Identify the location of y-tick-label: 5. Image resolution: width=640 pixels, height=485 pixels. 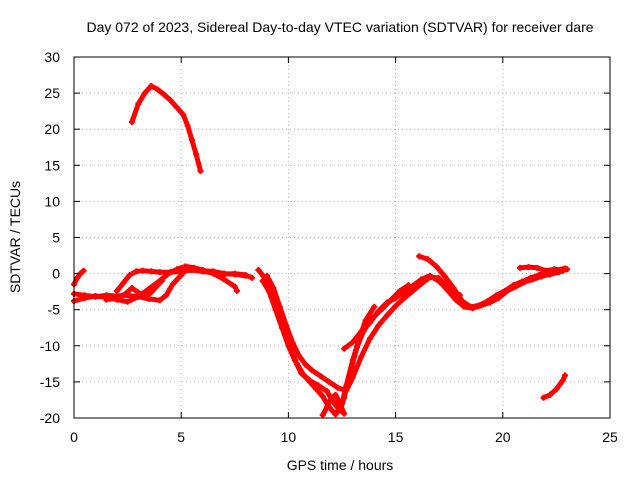
(56, 238).